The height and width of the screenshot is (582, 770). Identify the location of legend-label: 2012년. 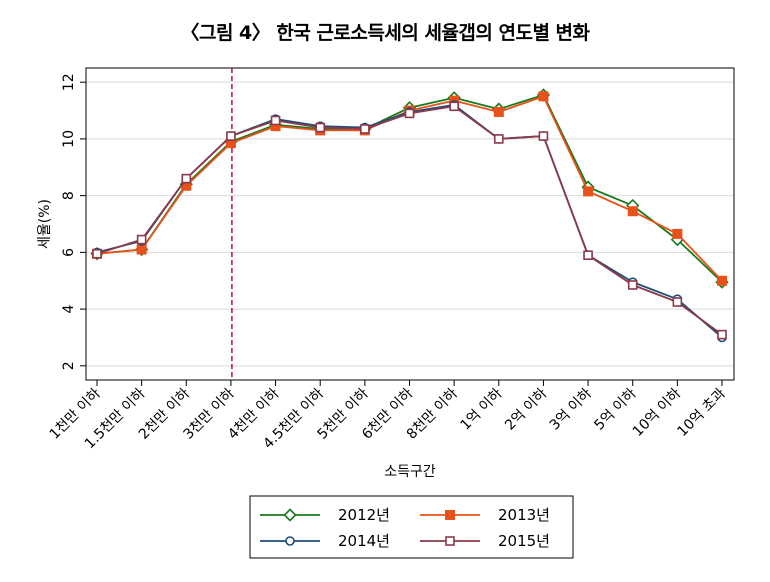
(364, 515).